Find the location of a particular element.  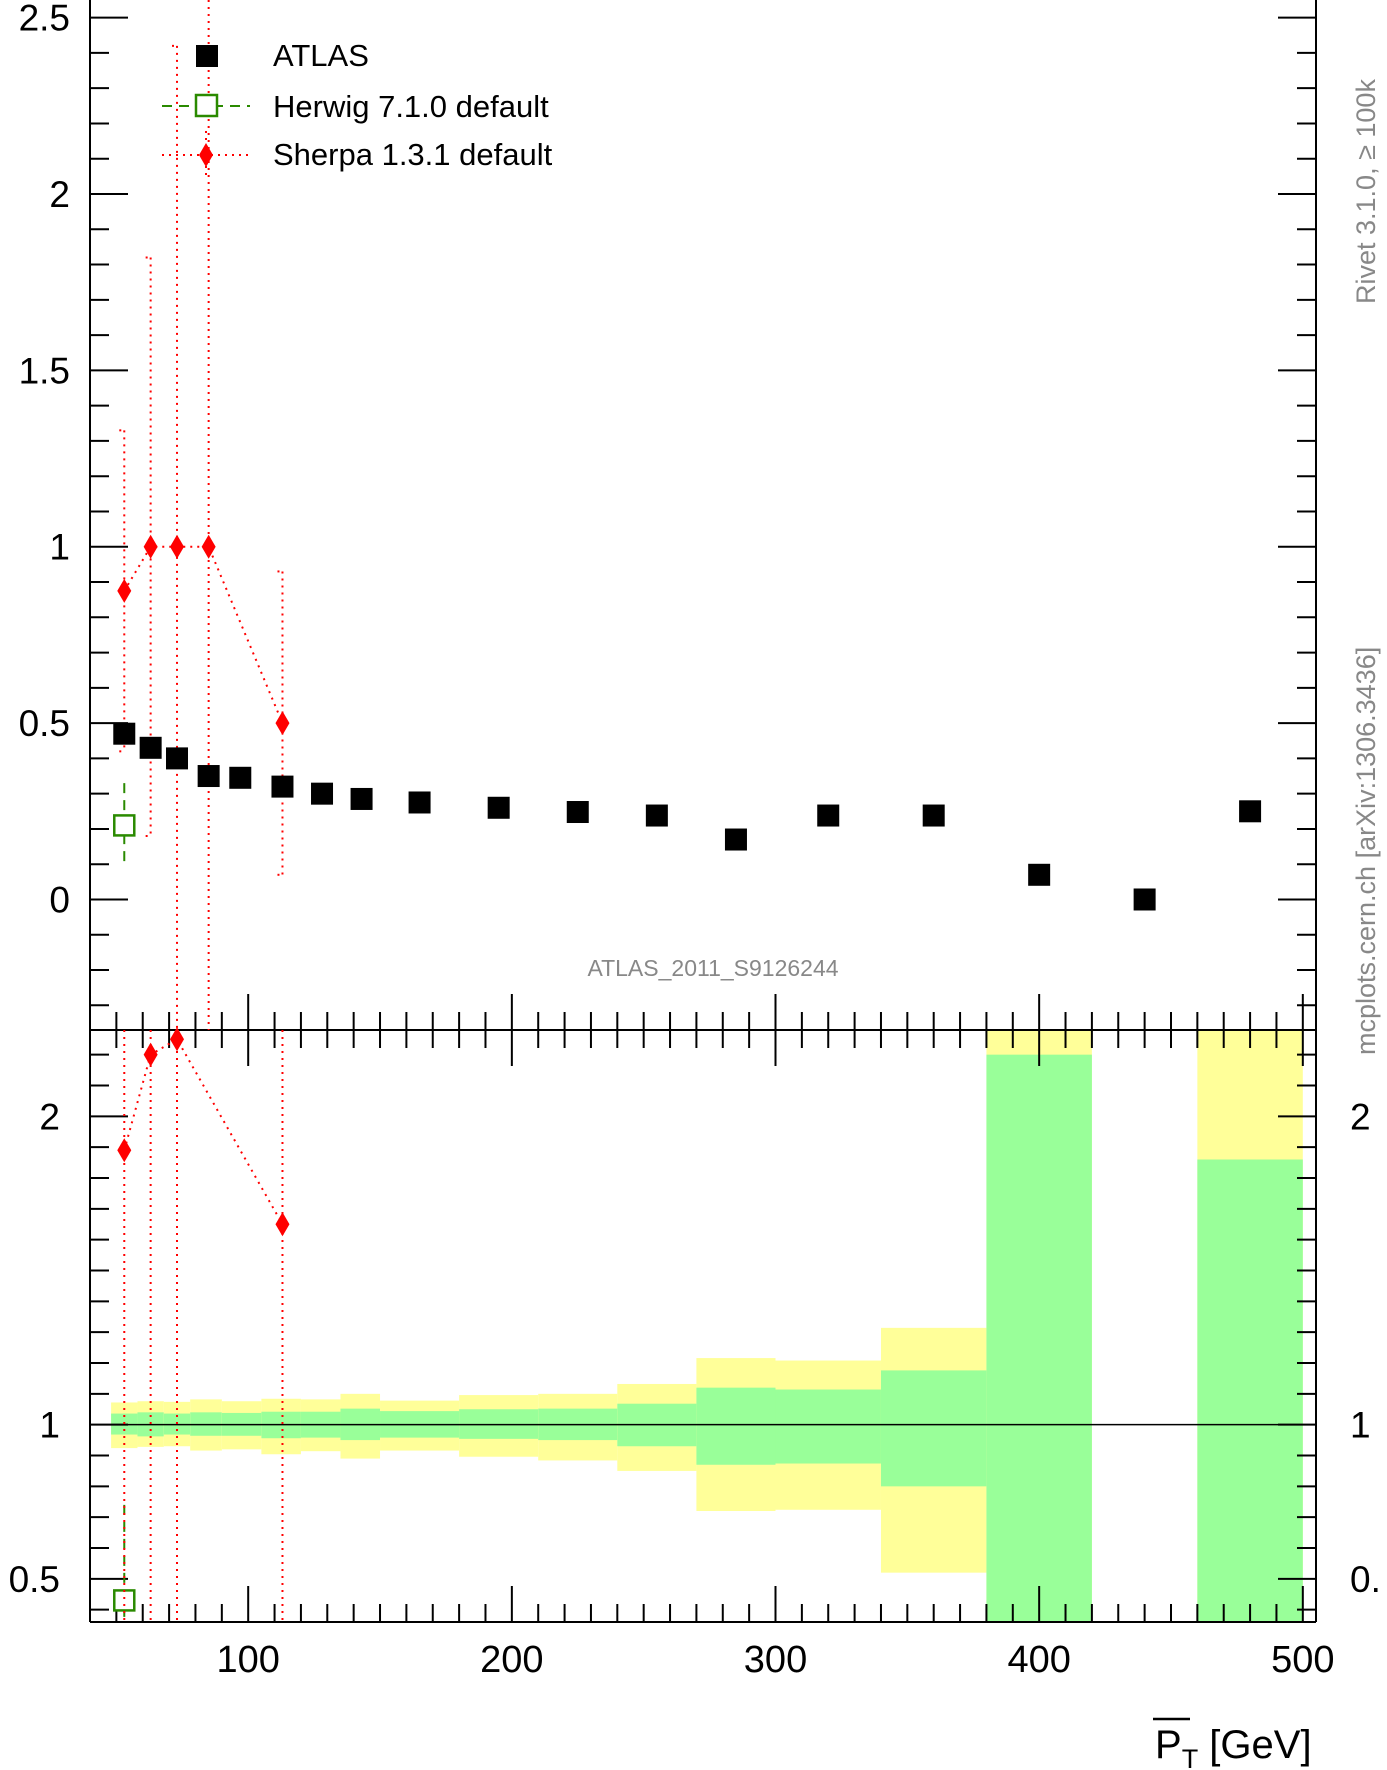

x-axis-title-unit: [GeV] is located at coordinates (1254, 1745).